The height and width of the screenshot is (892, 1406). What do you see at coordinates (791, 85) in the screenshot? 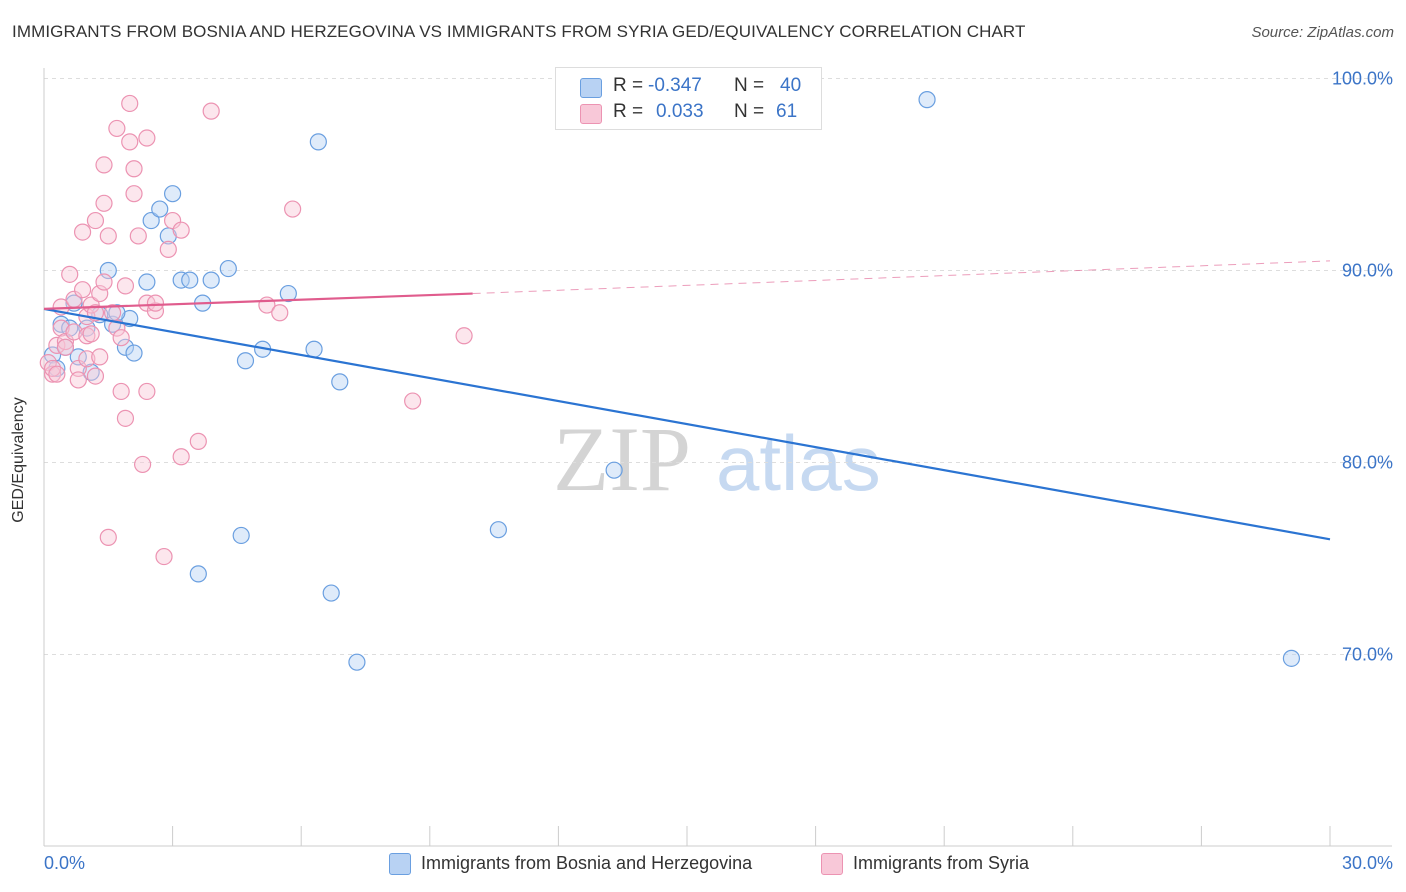
I see `stats-n-value: 40` at bounding box center [791, 85].